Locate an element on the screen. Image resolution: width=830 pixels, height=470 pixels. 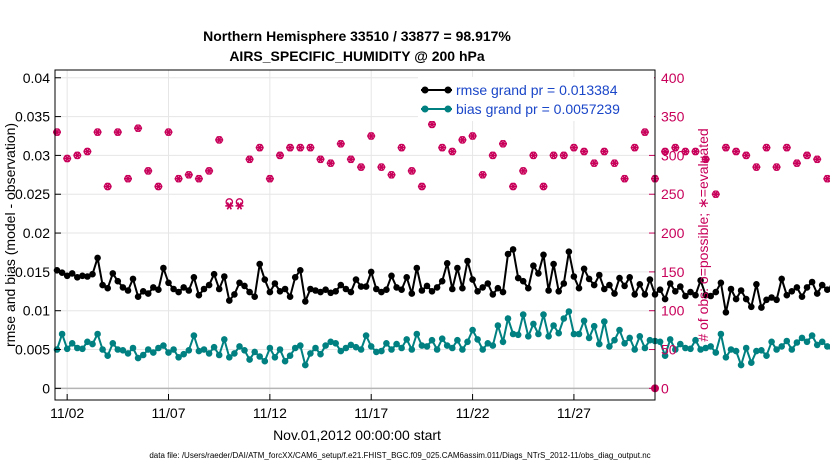
y-right-tick-label: 200 is located at coordinates (673, 233).